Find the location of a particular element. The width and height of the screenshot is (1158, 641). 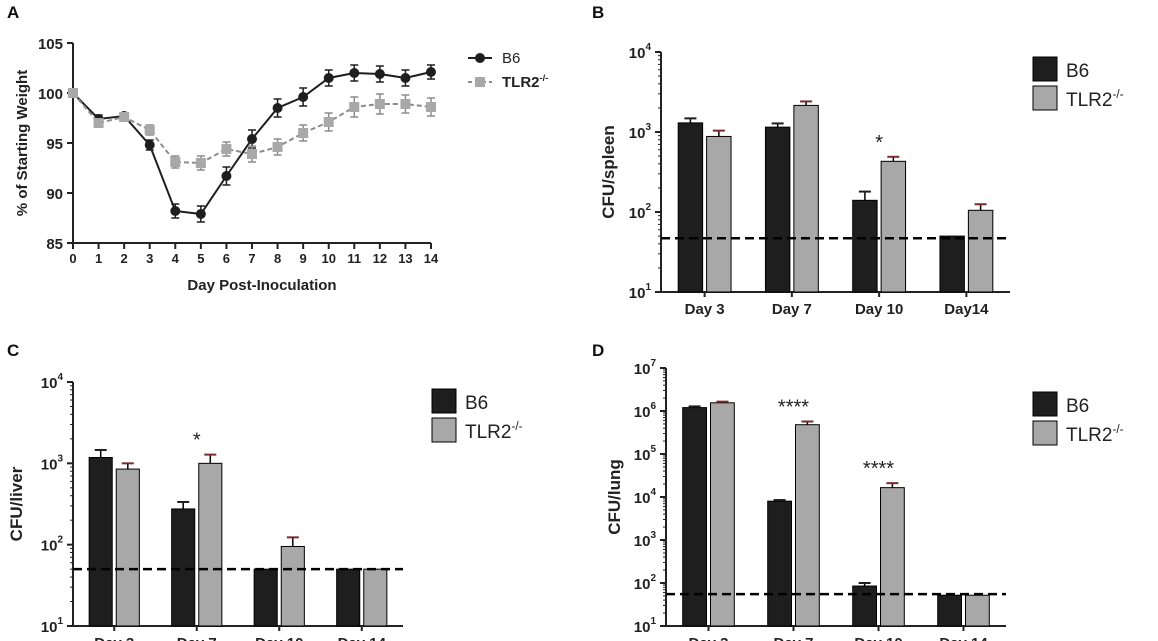

legend-tlr2-swatch is located at coordinates (444, 430).